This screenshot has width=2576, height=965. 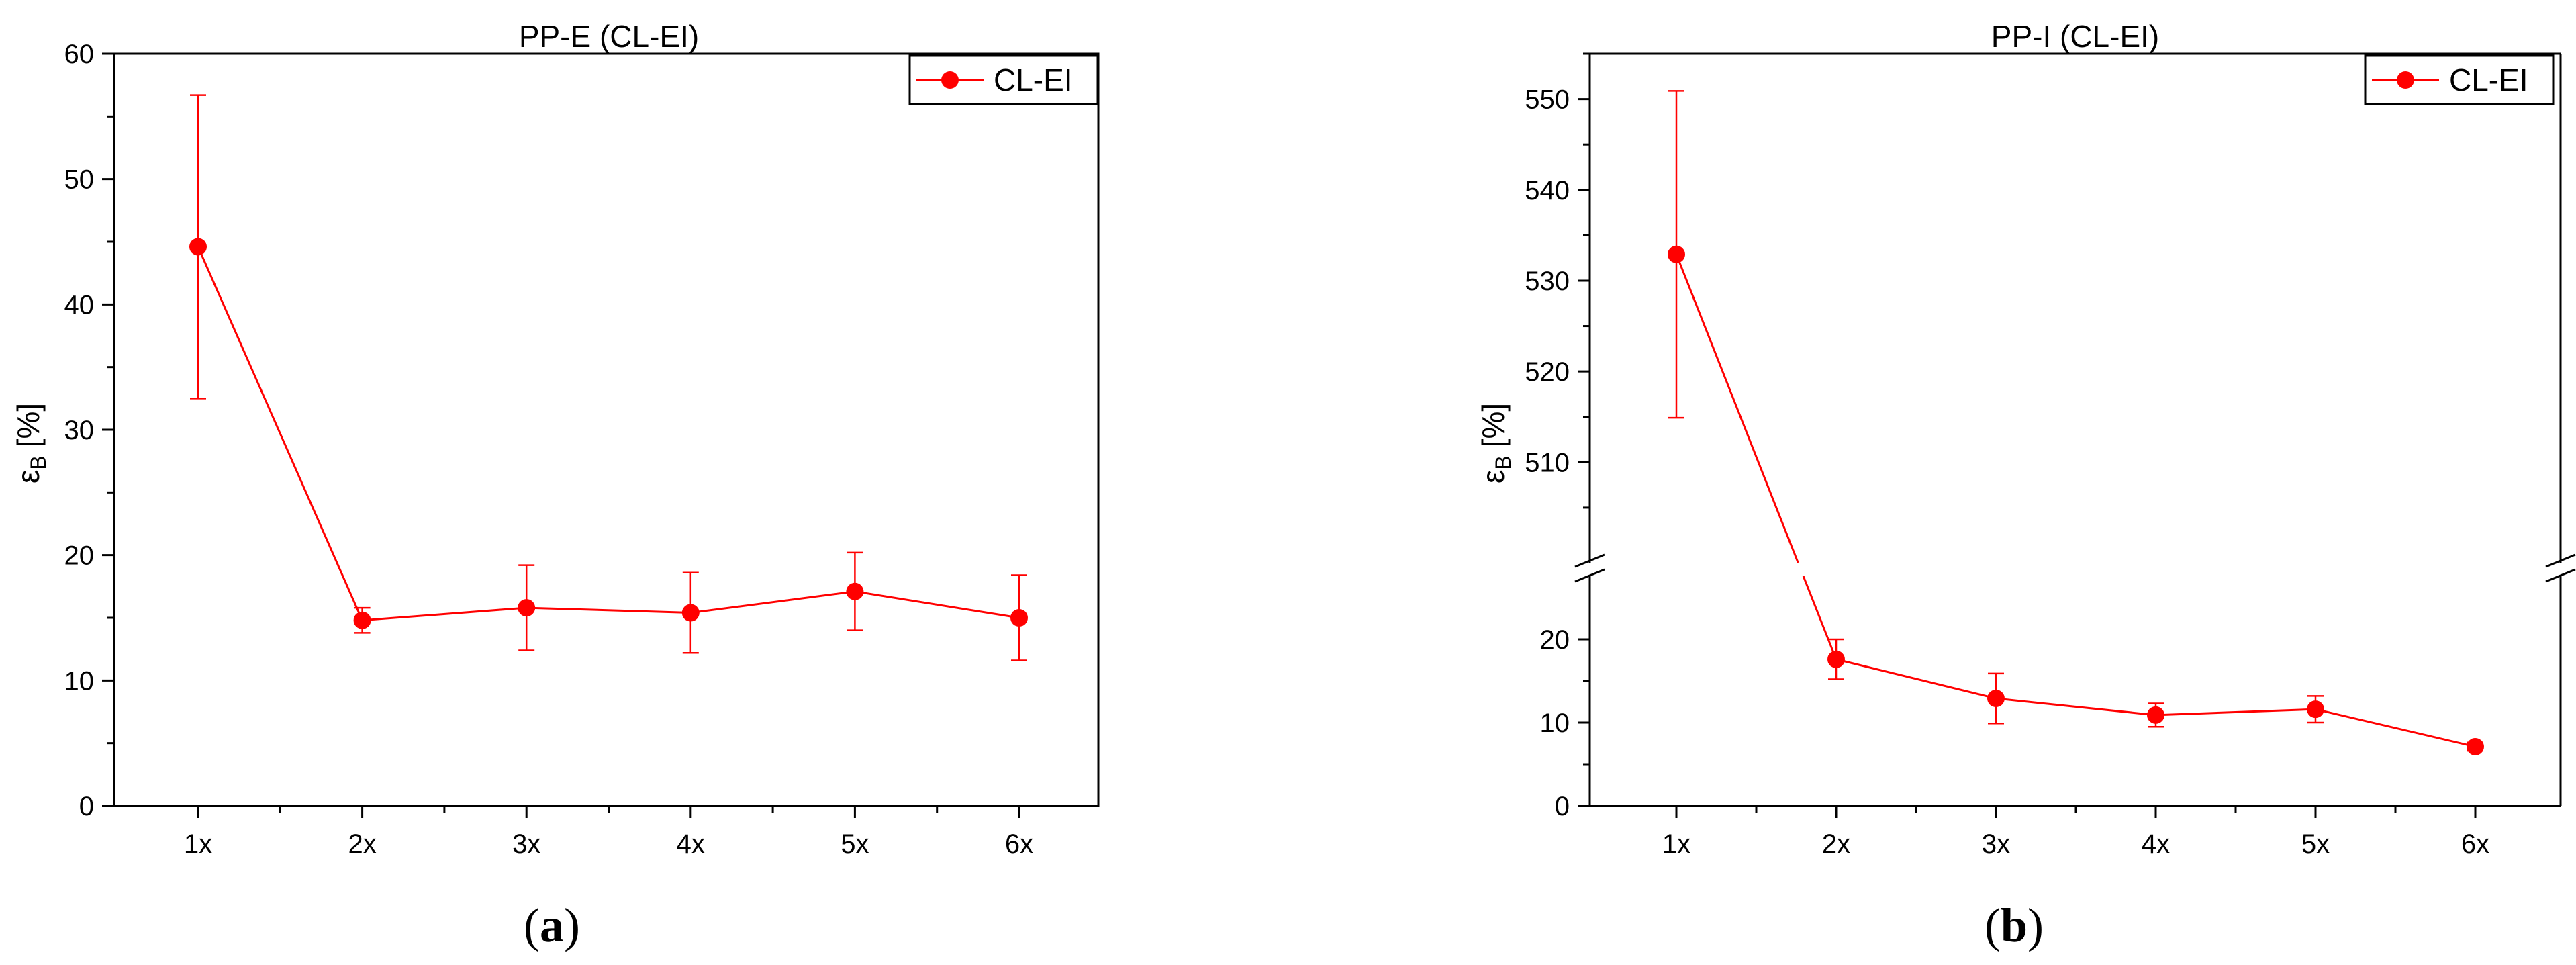 I want to click on y-axis-label-subscript-b: B, so click(x=1503, y=462).